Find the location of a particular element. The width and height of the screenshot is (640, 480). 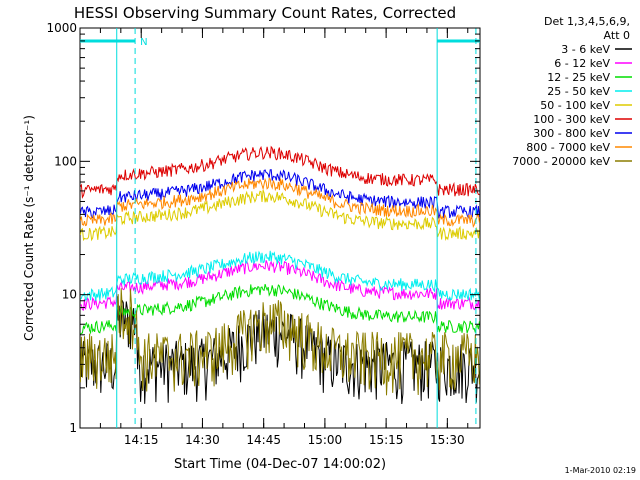

x-tick-label: 14:30 is located at coordinates (202, 440).